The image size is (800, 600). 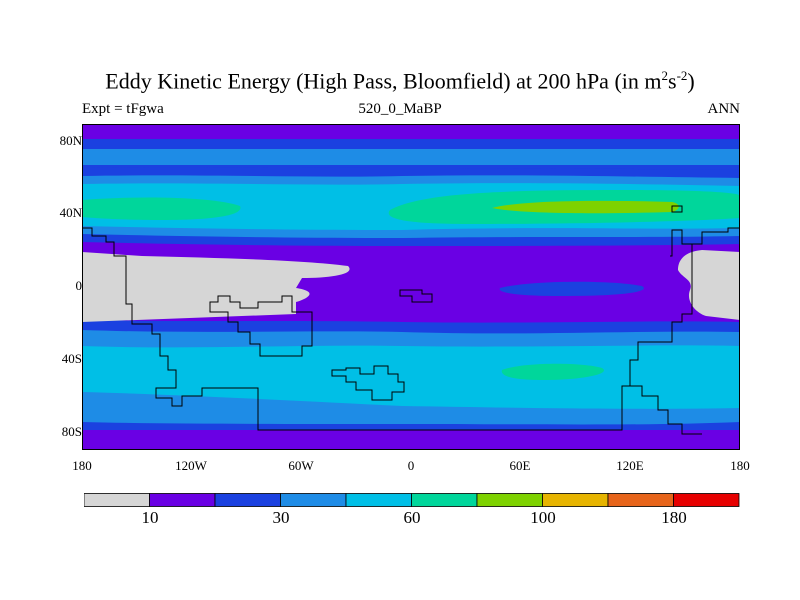 What do you see at coordinates (70, 140) in the screenshot?
I see `lat-tick-80n: 80N` at bounding box center [70, 140].